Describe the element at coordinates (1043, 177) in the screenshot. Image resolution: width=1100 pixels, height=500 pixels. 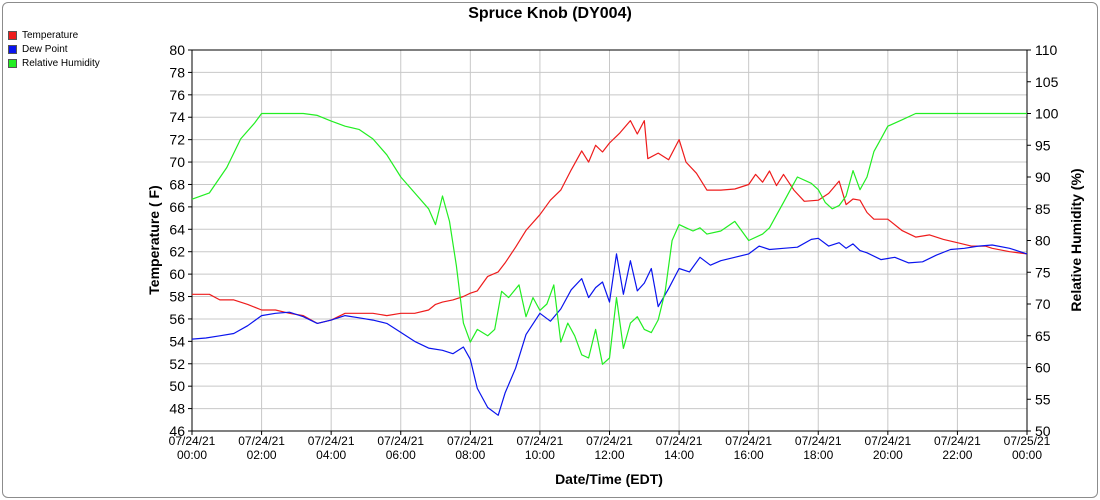
I see `y-tick-label-right: 90` at that location.